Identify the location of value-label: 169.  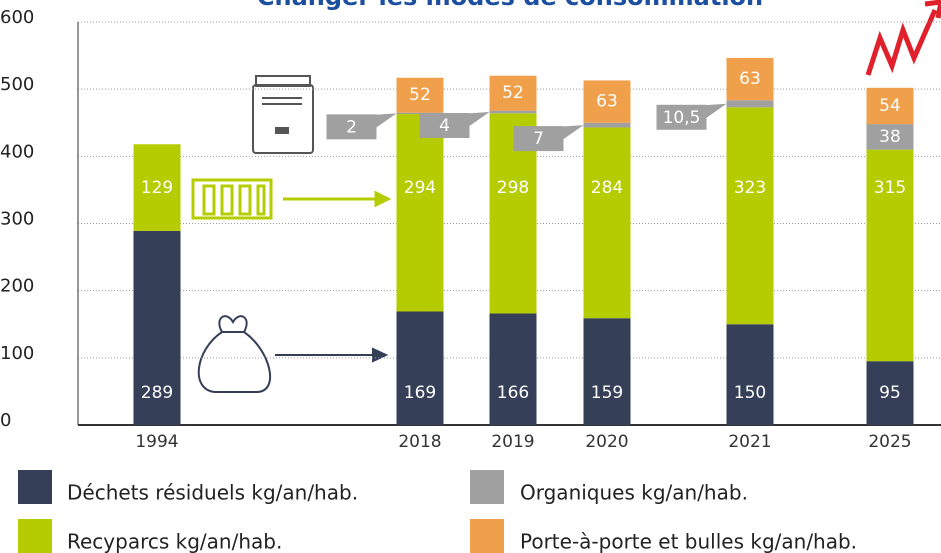
(420, 393).